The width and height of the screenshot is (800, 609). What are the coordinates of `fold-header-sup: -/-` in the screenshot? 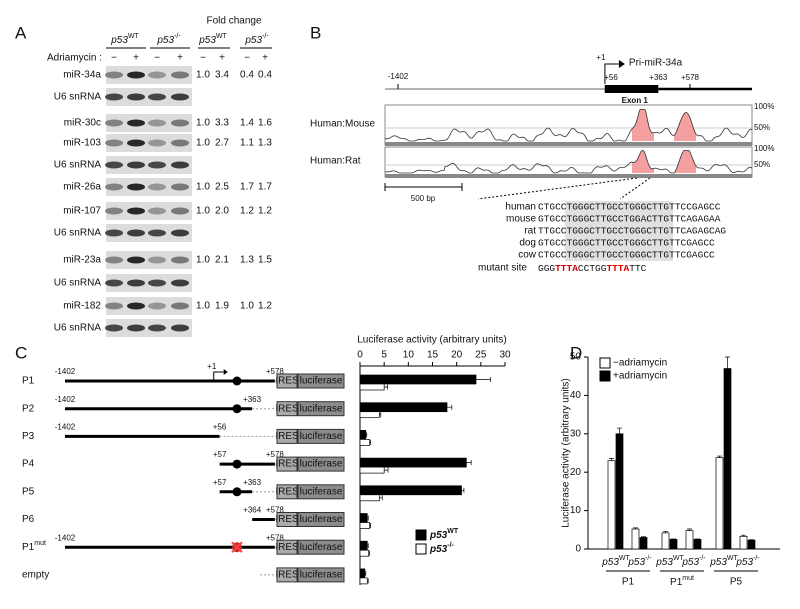 It's located at (265, 36).